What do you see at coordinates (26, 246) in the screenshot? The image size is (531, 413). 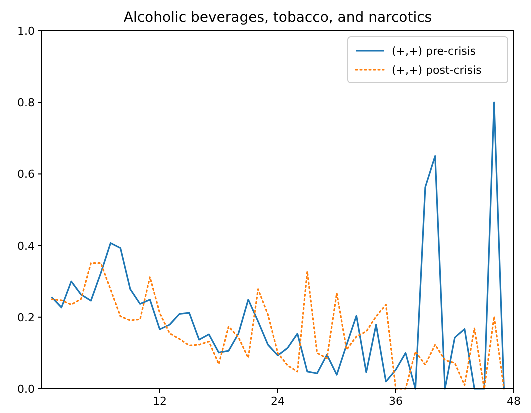 I see `y-tick-label: 0.4` at bounding box center [26, 246].